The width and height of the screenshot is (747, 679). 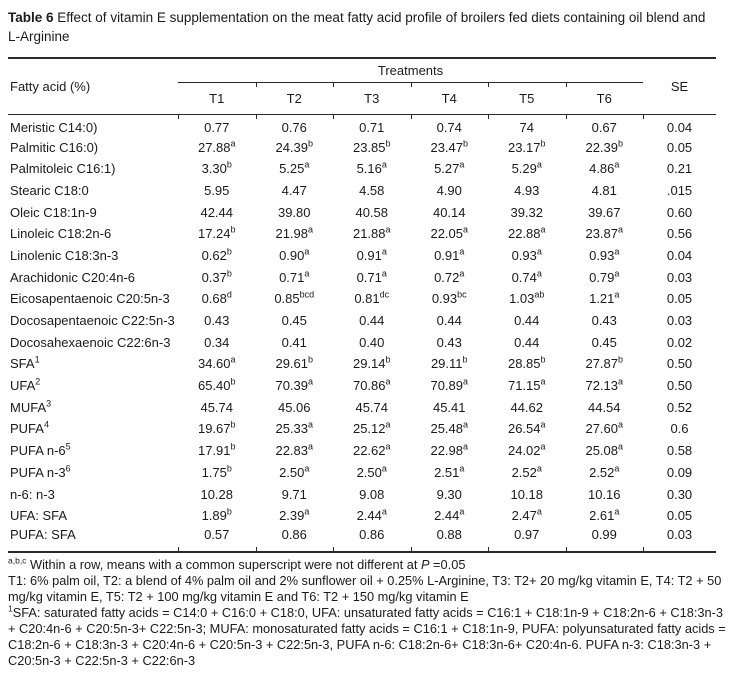 I want to click on se-cell: 0.52, so click(x=679, y=407).